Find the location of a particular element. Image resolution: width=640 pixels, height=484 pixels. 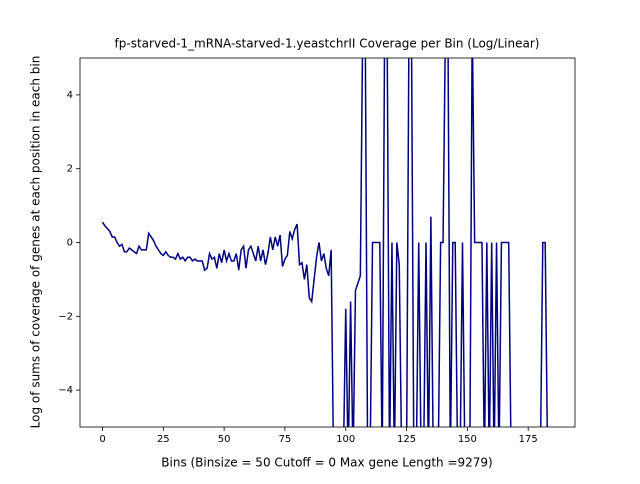

x-tick-label: 125 is located at coordinates (406, 439).